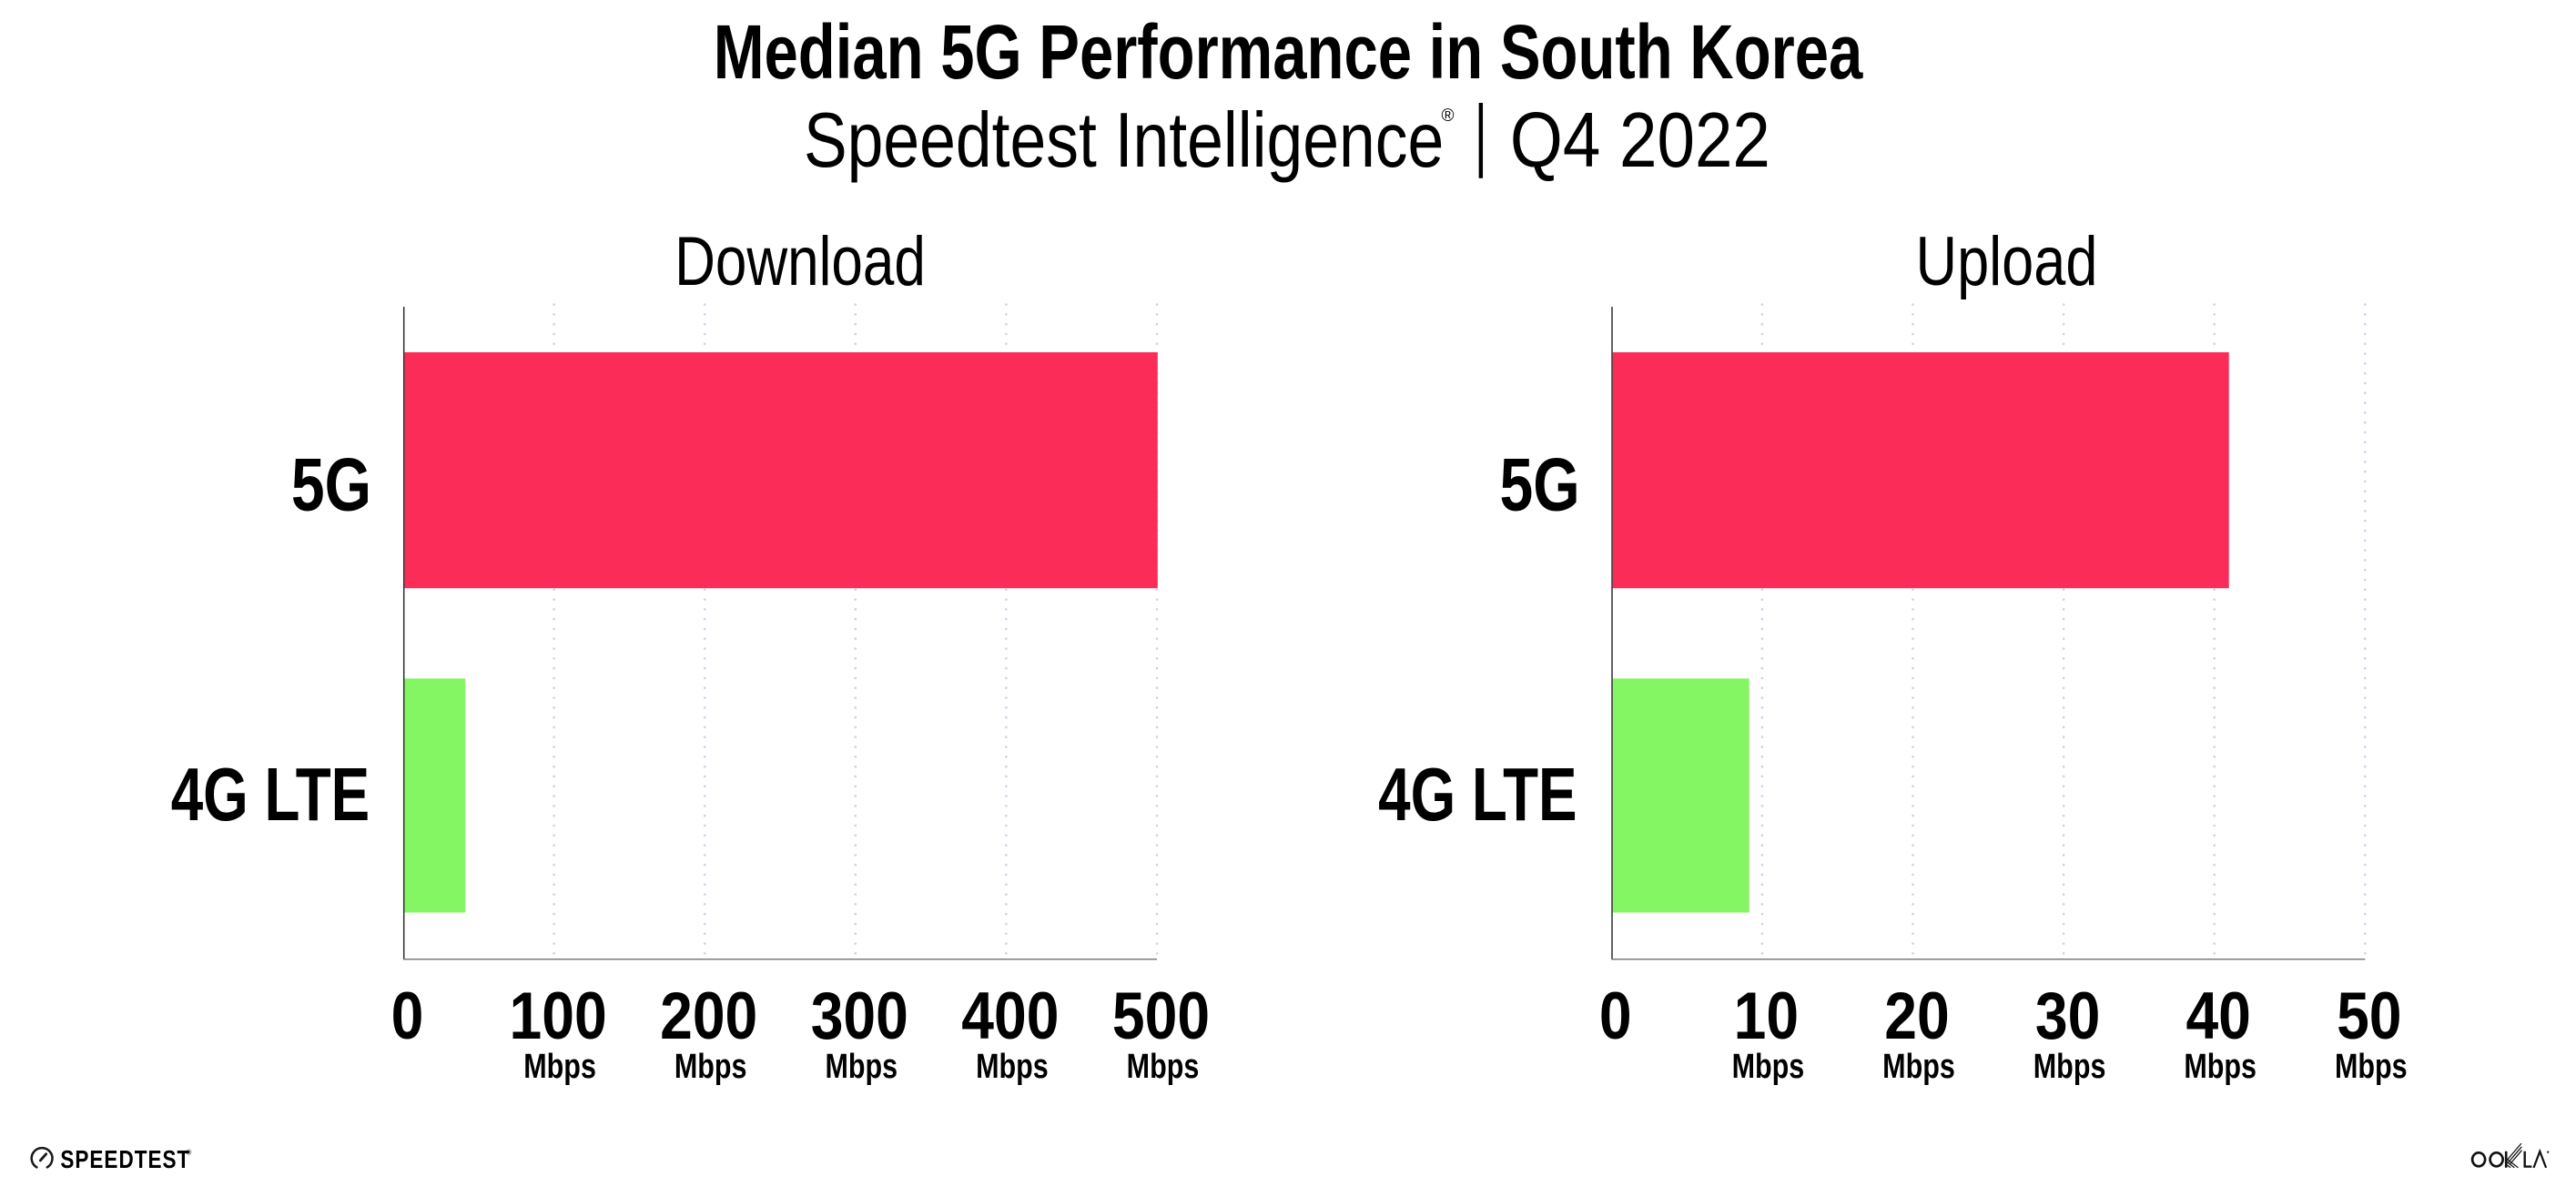  What do you see at coordinates (1640, 140) in the screenshot?
I see `svg-text: Q4 2022` at bounding box center [1640, 140].